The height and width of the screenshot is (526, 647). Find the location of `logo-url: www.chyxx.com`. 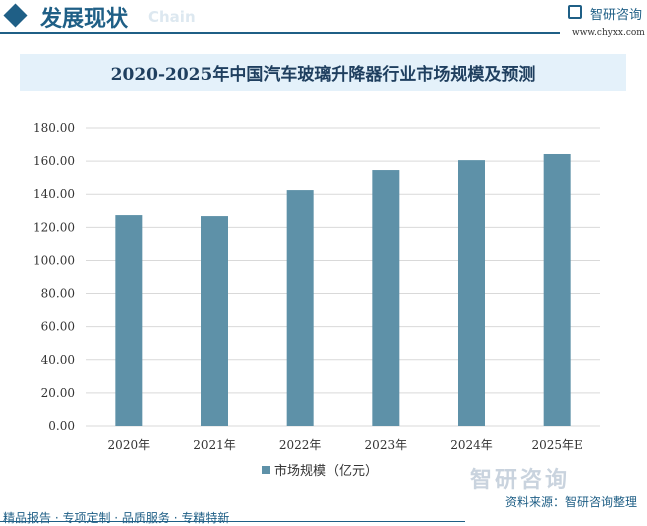

logo-url: www.chyxx.com is located at coordinates (608, 33).